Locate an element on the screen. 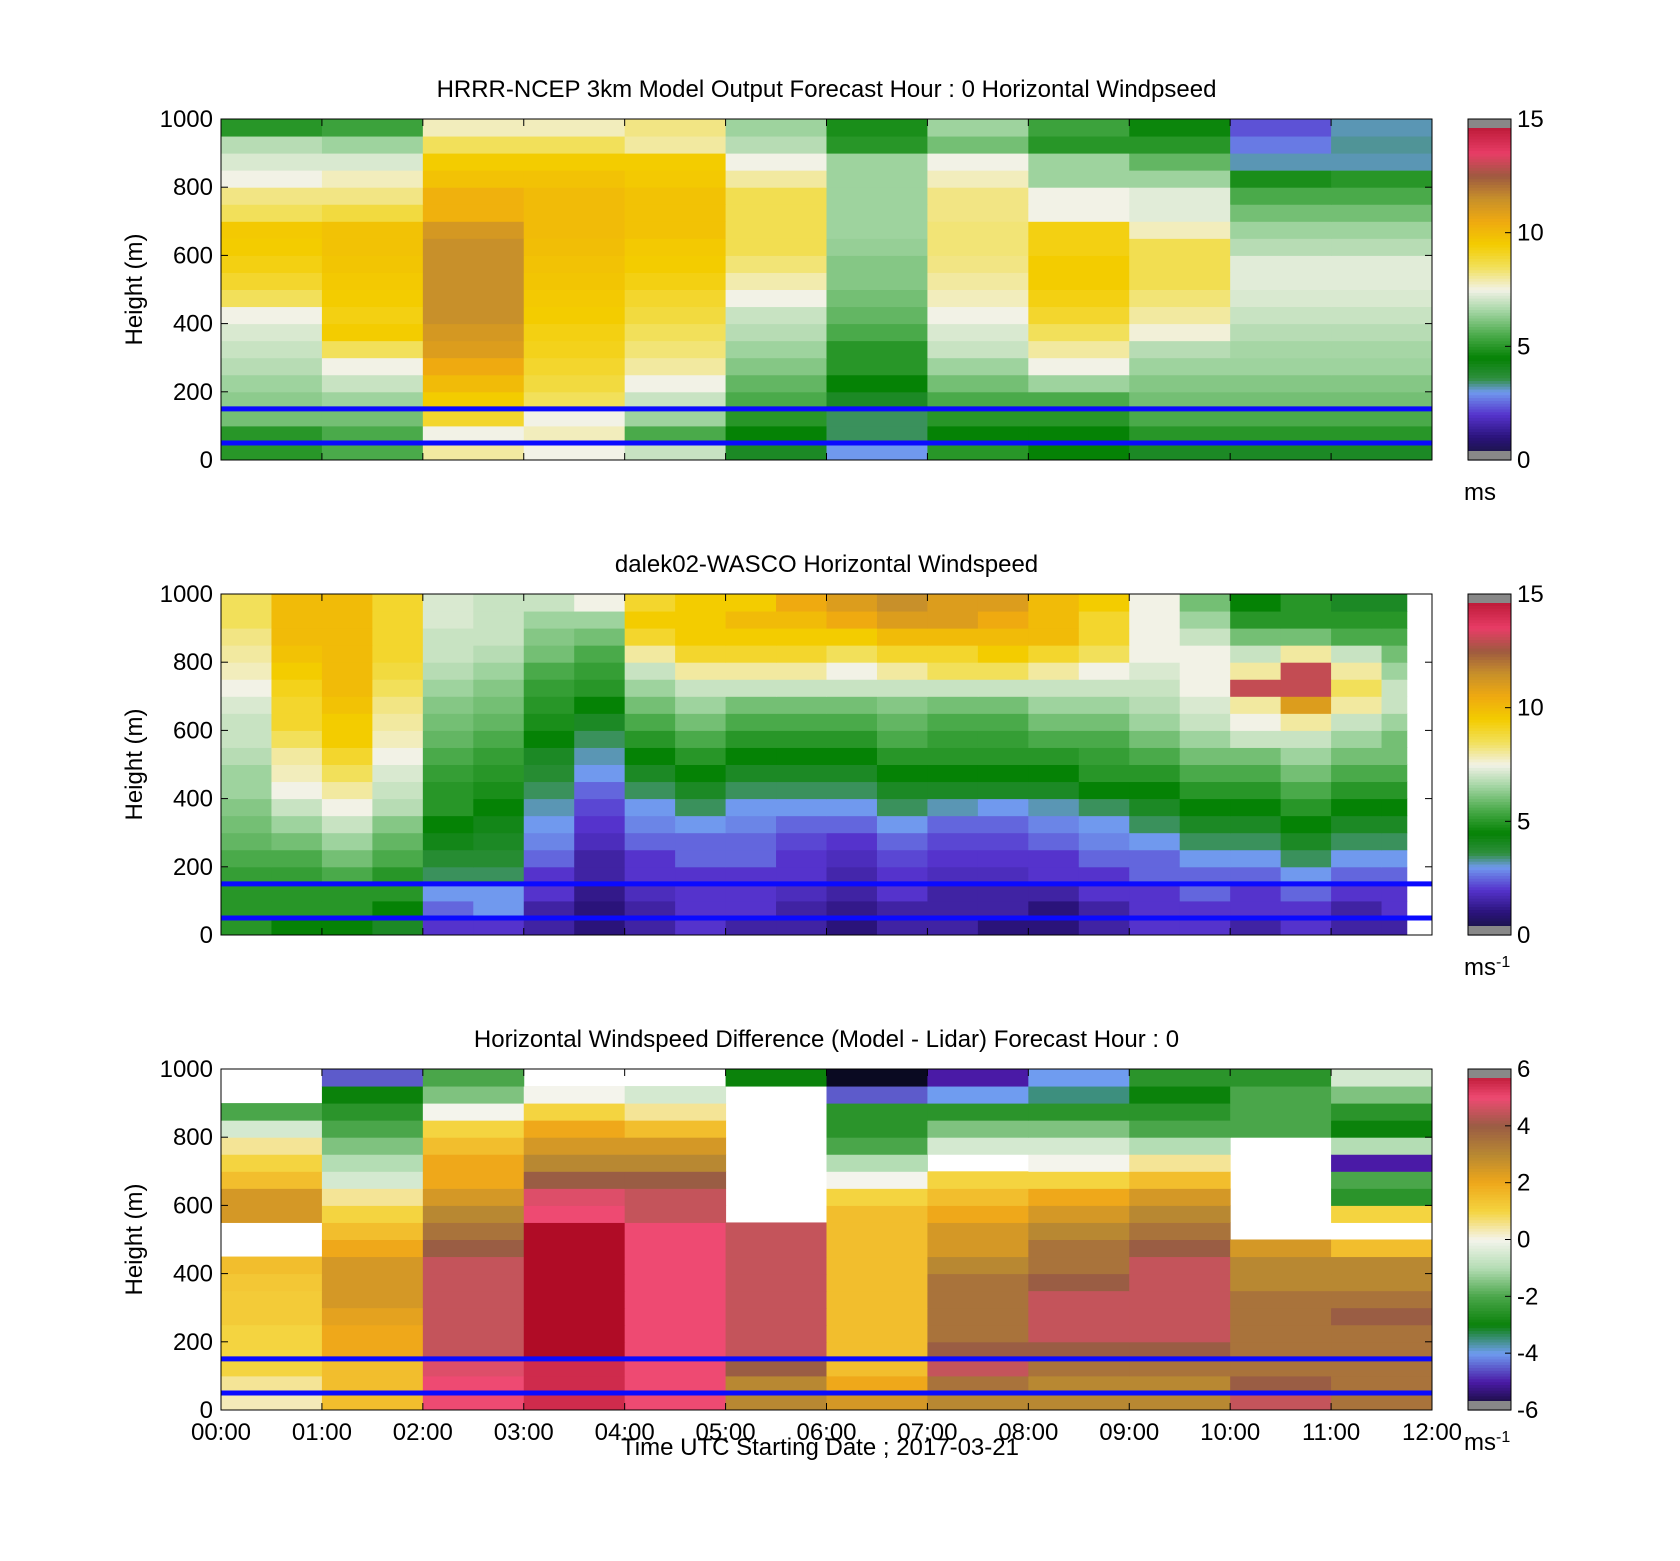  y-tick-label: 800 is located at coordinates (193, 1137).